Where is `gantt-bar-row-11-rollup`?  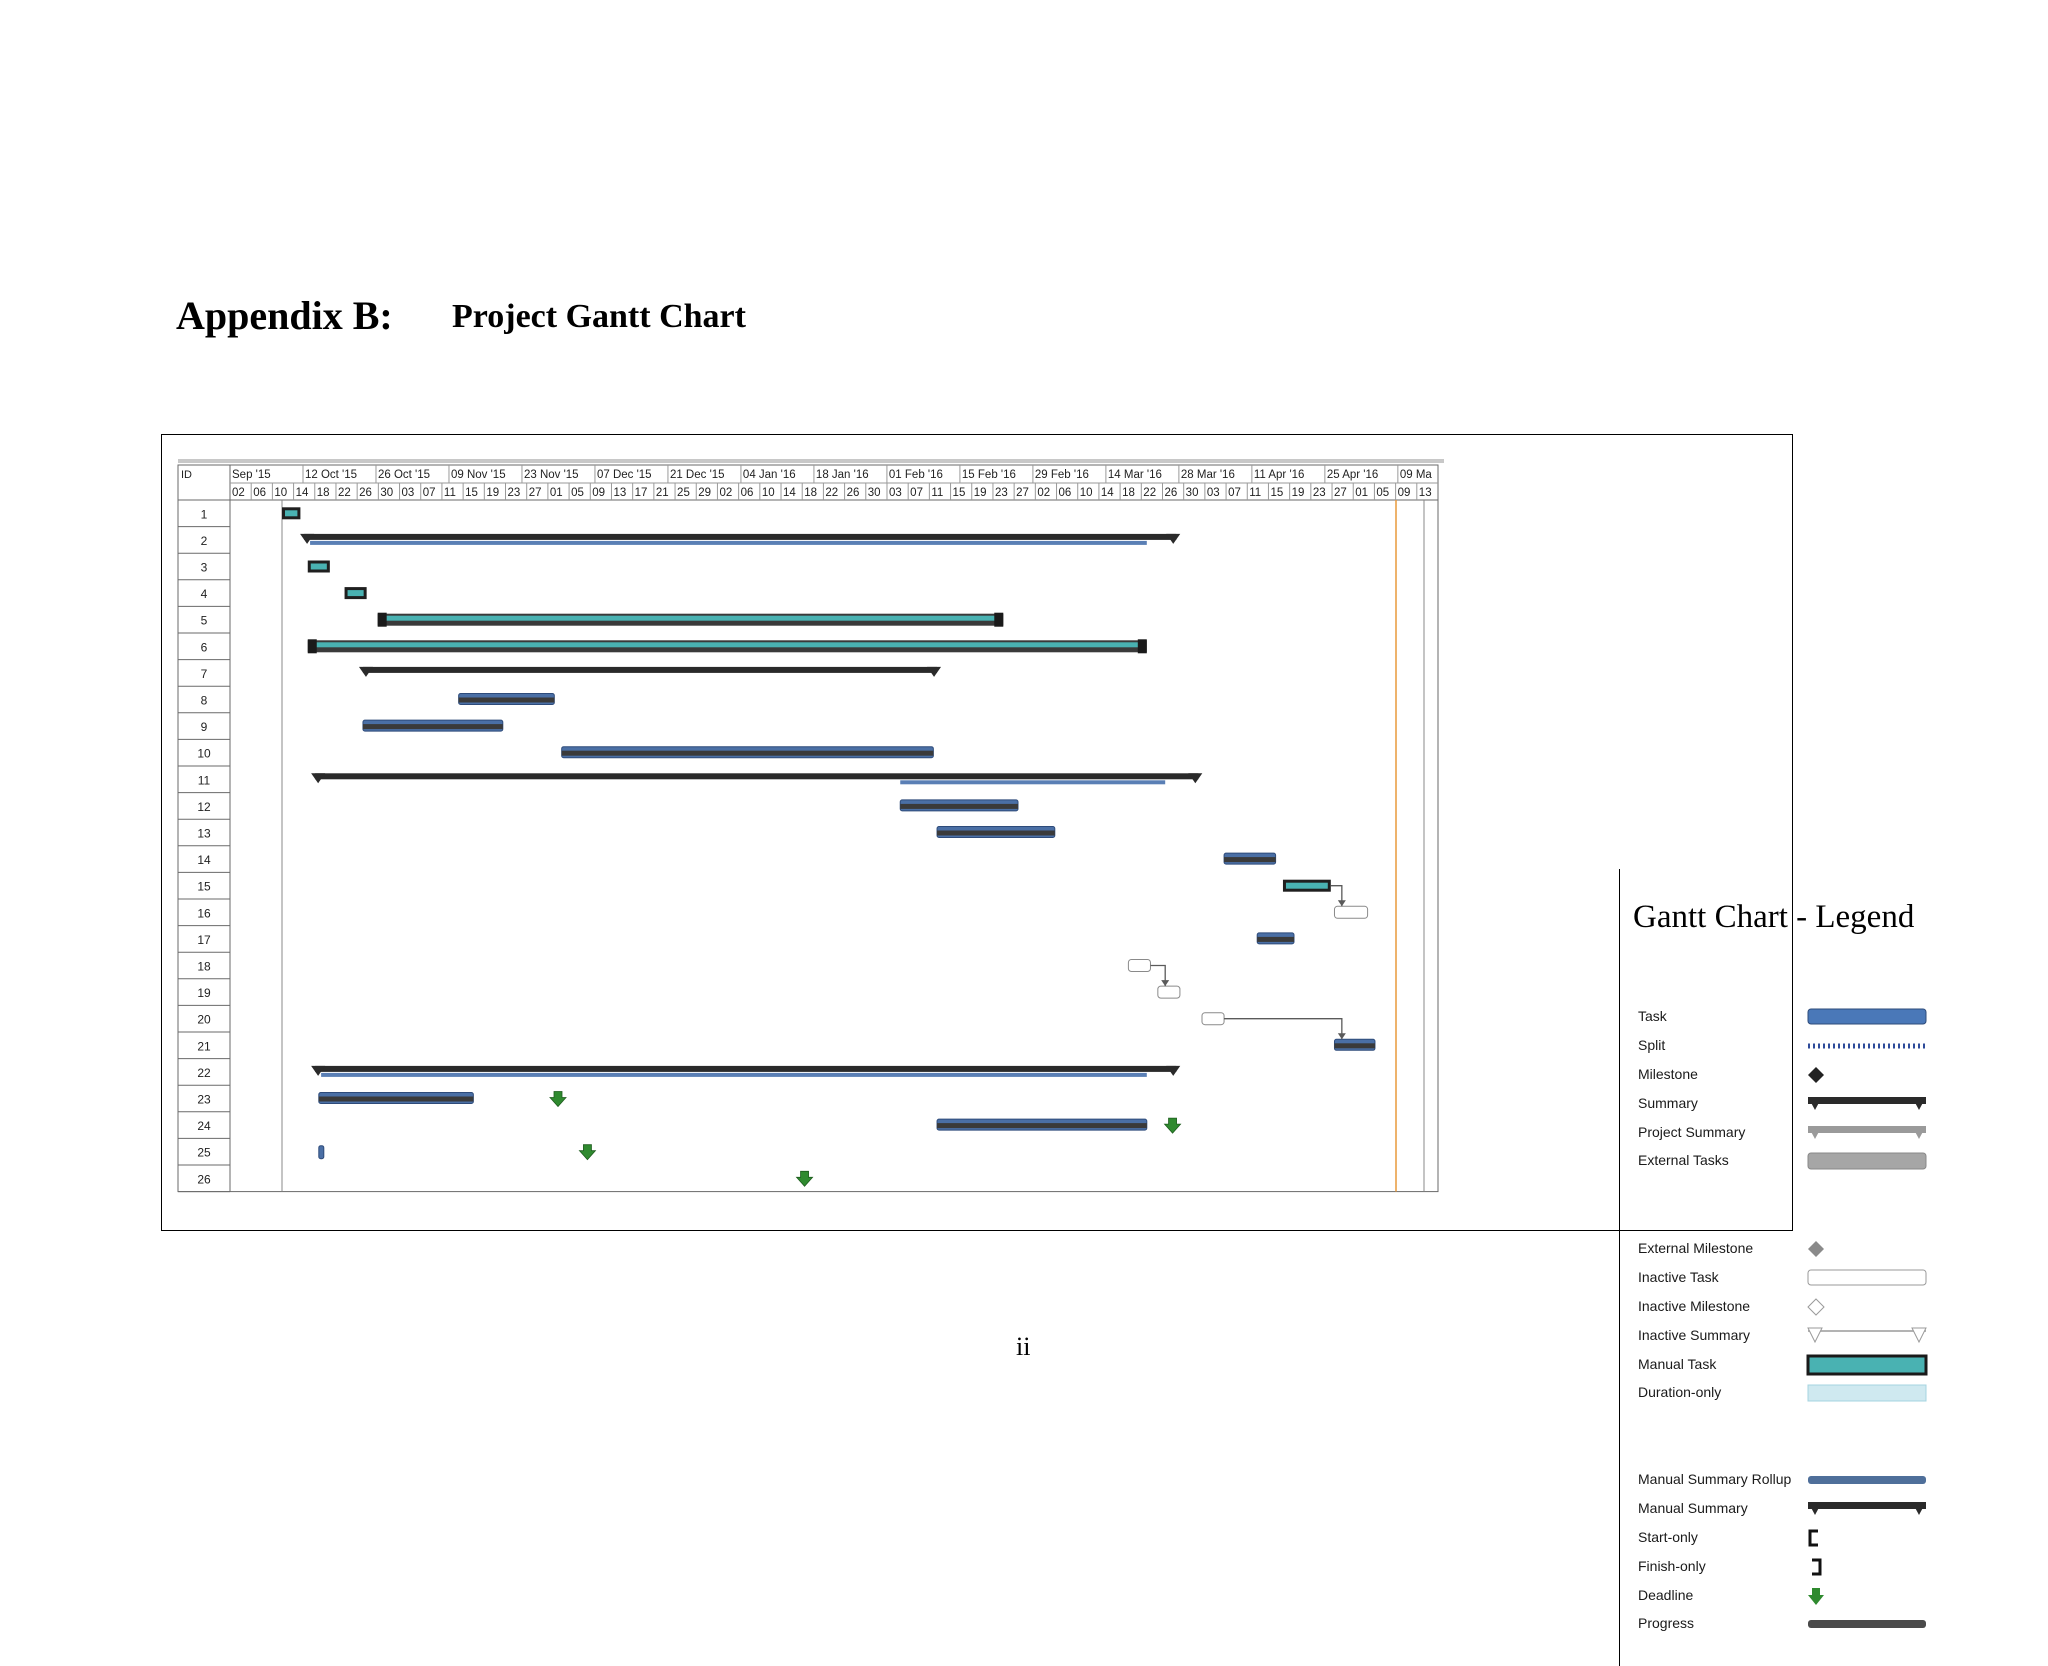
gantt-bar-row-11-rollup is located at coordinates (1033, 782).